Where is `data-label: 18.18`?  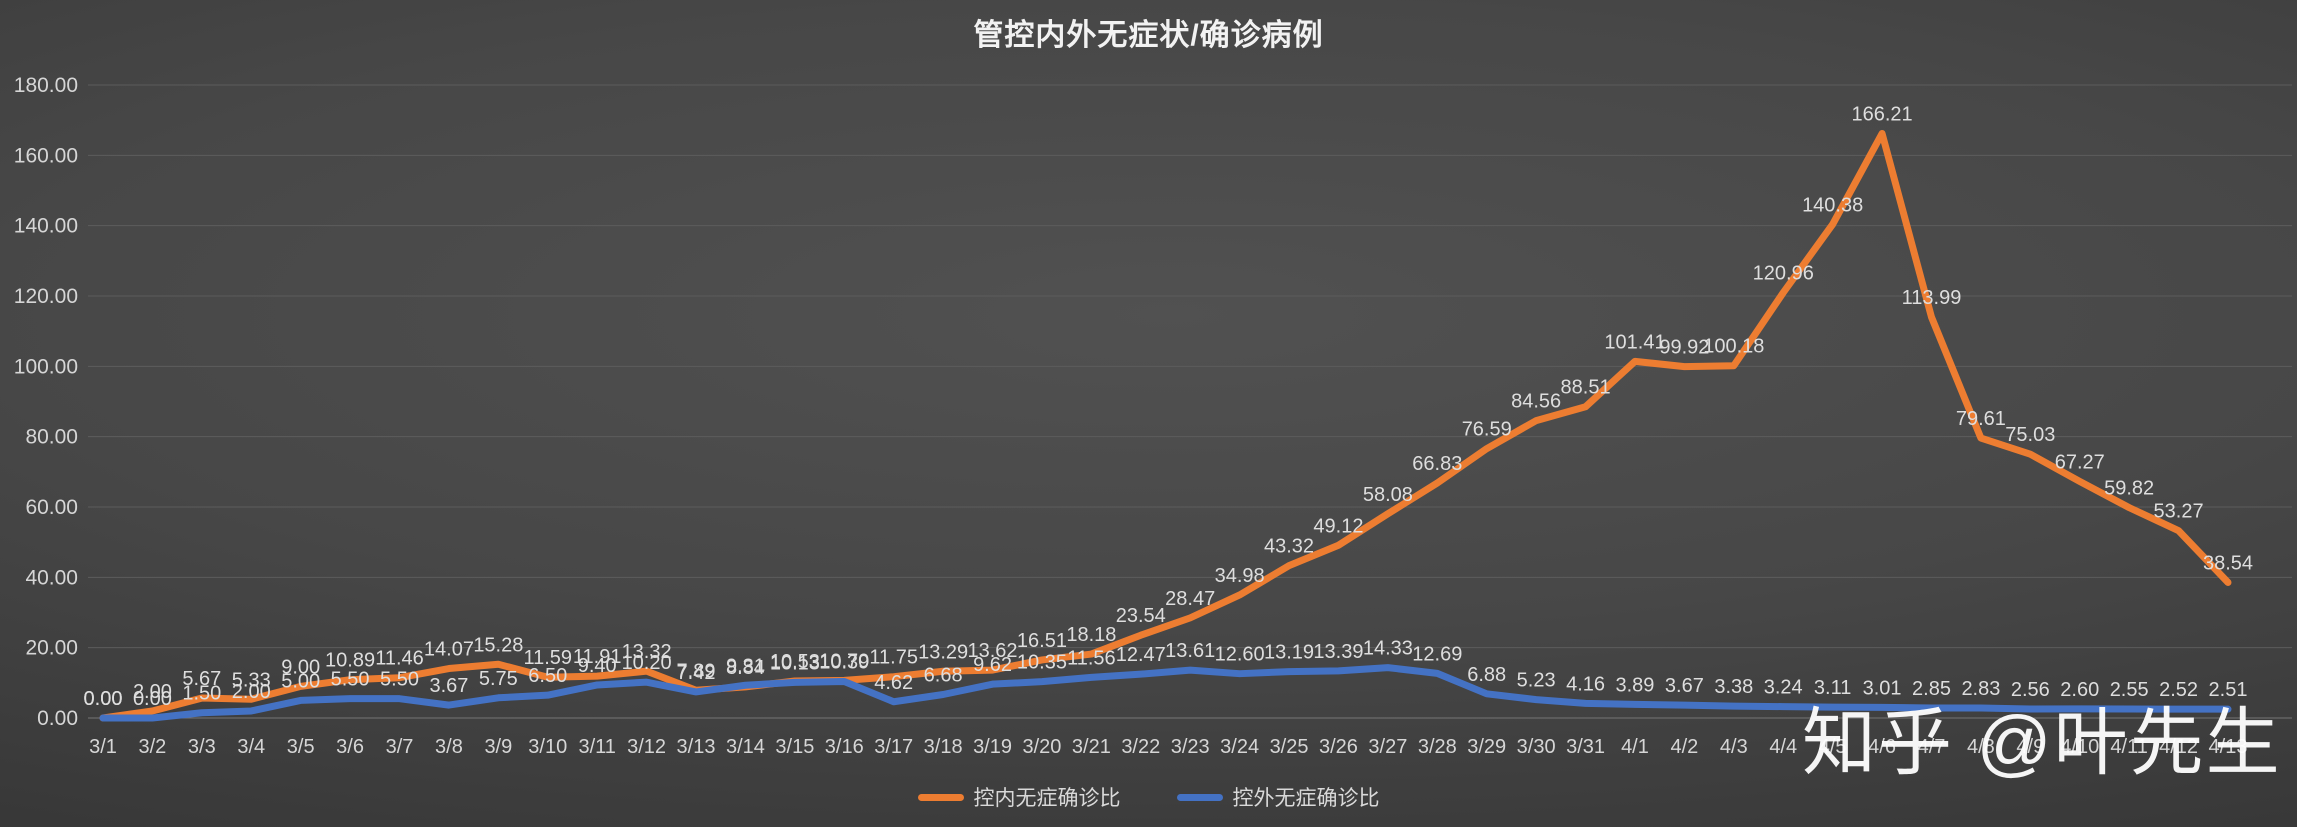
data-label: 18.18 is located at coordinates (1091, 635).